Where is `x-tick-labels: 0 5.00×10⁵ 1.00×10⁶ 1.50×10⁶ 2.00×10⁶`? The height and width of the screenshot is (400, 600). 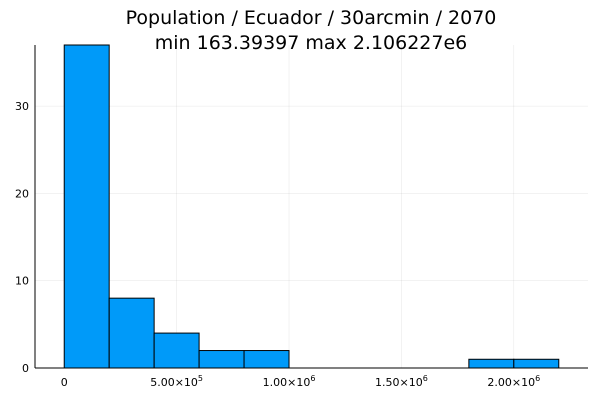 x-tick-labels: 0 5.00×10⁵ 1.00×10⁶ 1.50×10⁶ 2.00×10⁶ is located at coordinates (300, 381).